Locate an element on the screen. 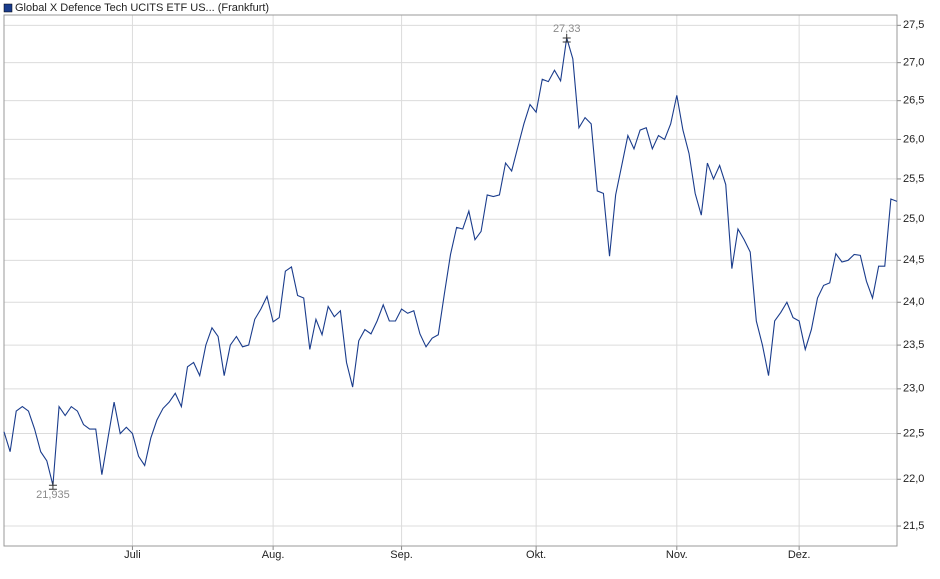  y-tick-label: 24,0 is located at coordinates (913, 302).